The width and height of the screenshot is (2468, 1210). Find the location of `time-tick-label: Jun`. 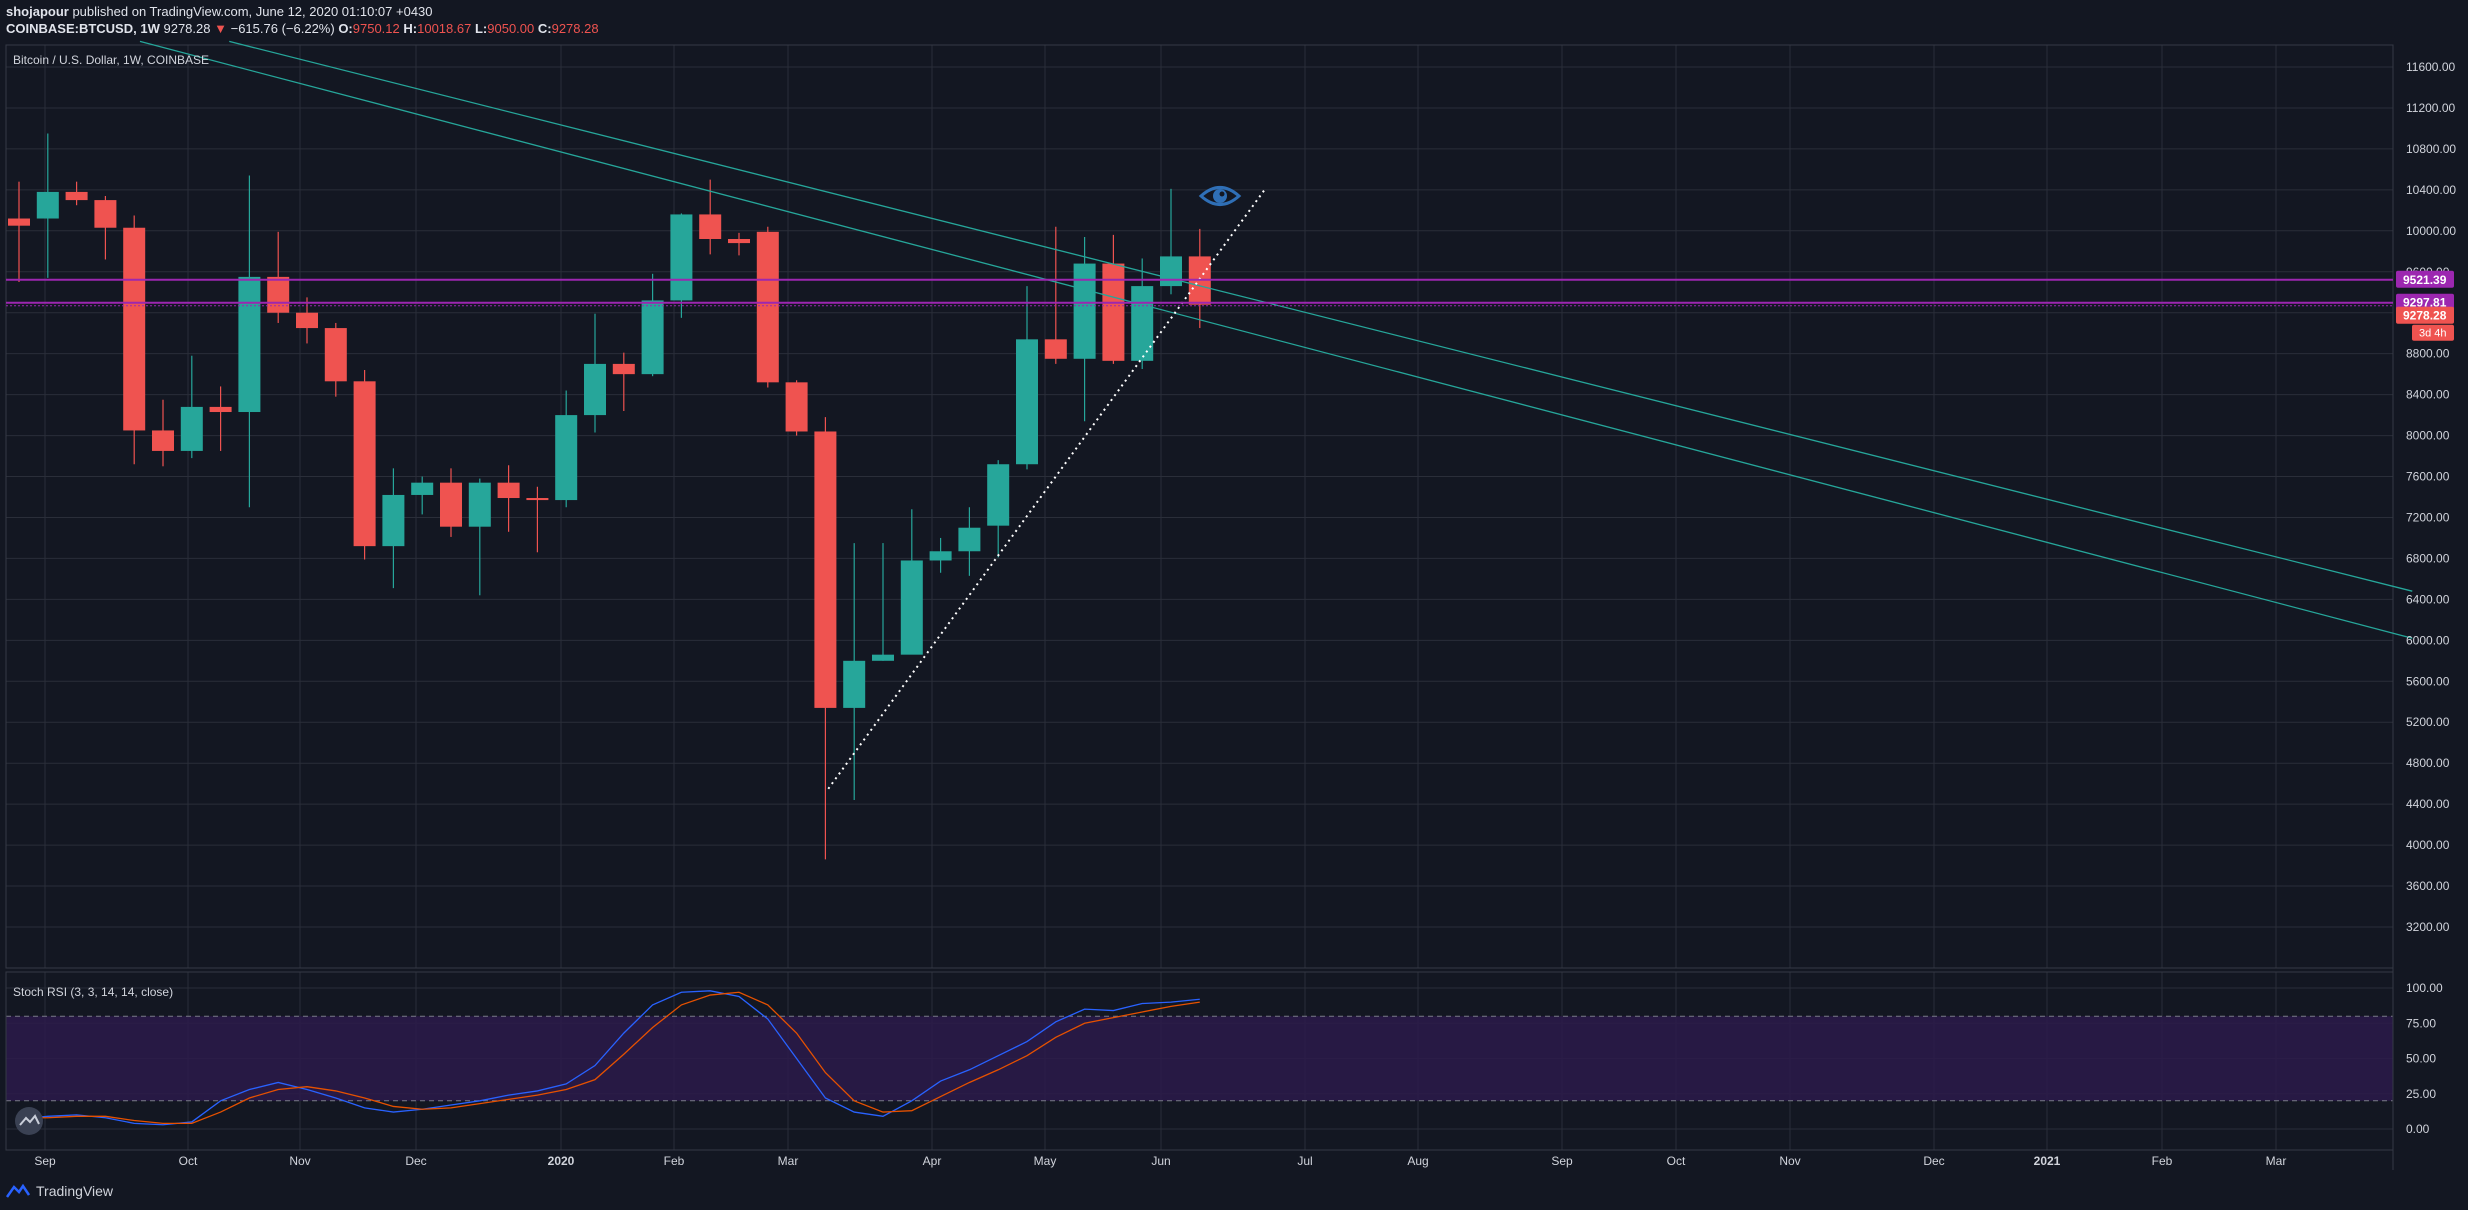

time-tick-label: Jun is located at coordinates (1160, 1161).